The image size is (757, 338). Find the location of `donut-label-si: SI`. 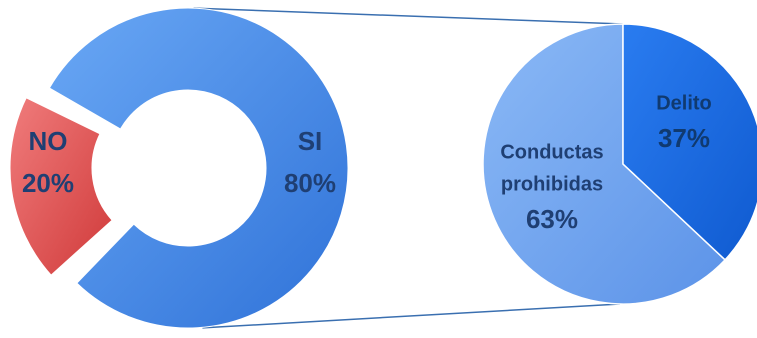

donut-label-si: SI is located at coordinates (310, 141).